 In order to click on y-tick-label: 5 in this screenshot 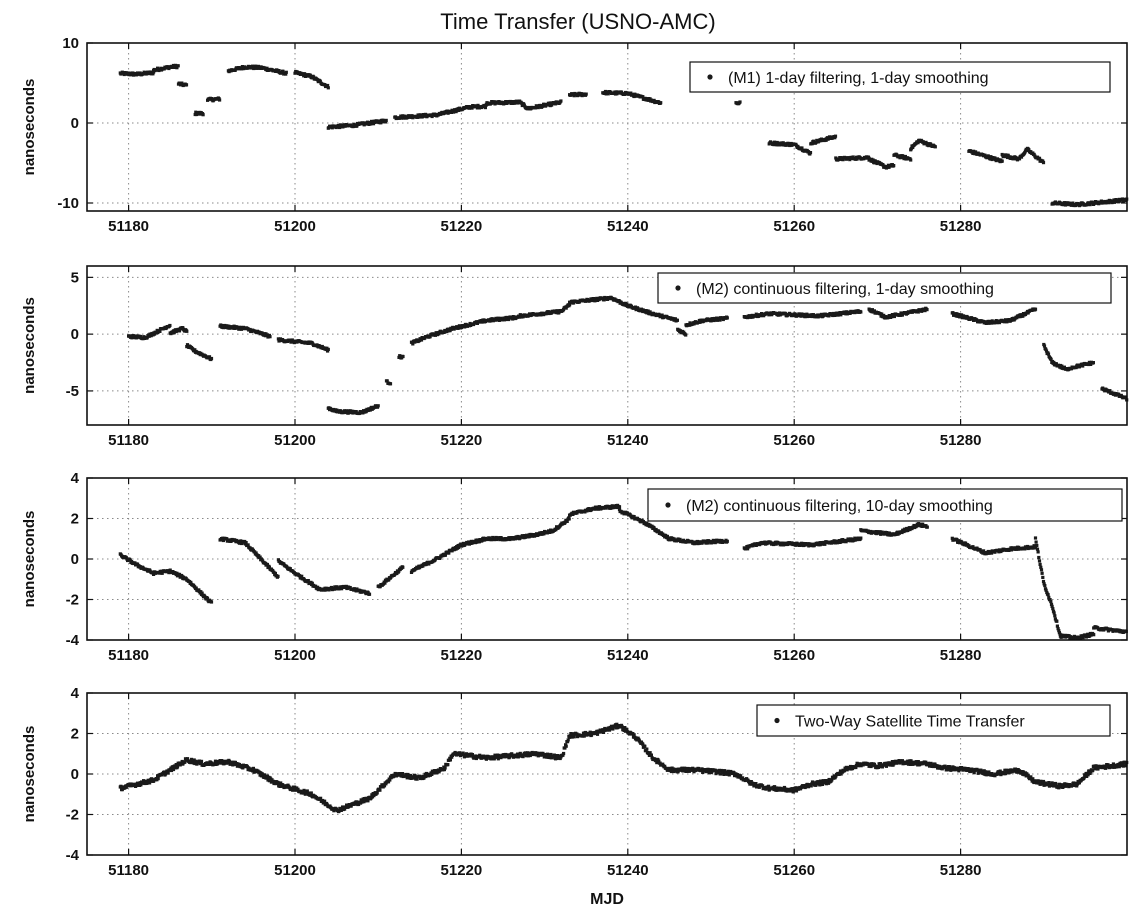, I will do `click(75, 277)`.